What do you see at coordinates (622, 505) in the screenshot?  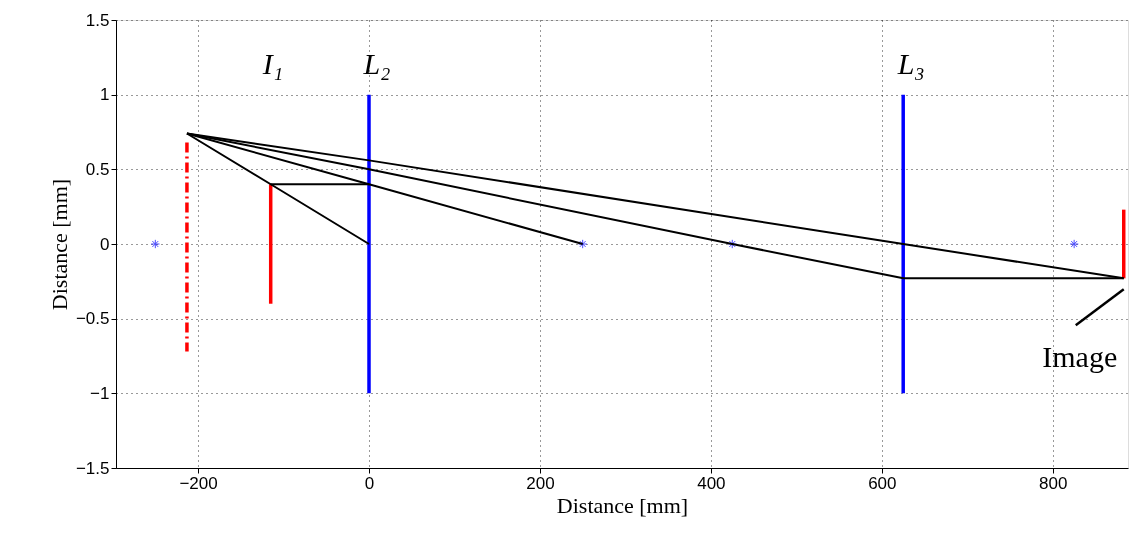 I see `x-axis-title: Distance [mm]` at bounding box center [622, 505].